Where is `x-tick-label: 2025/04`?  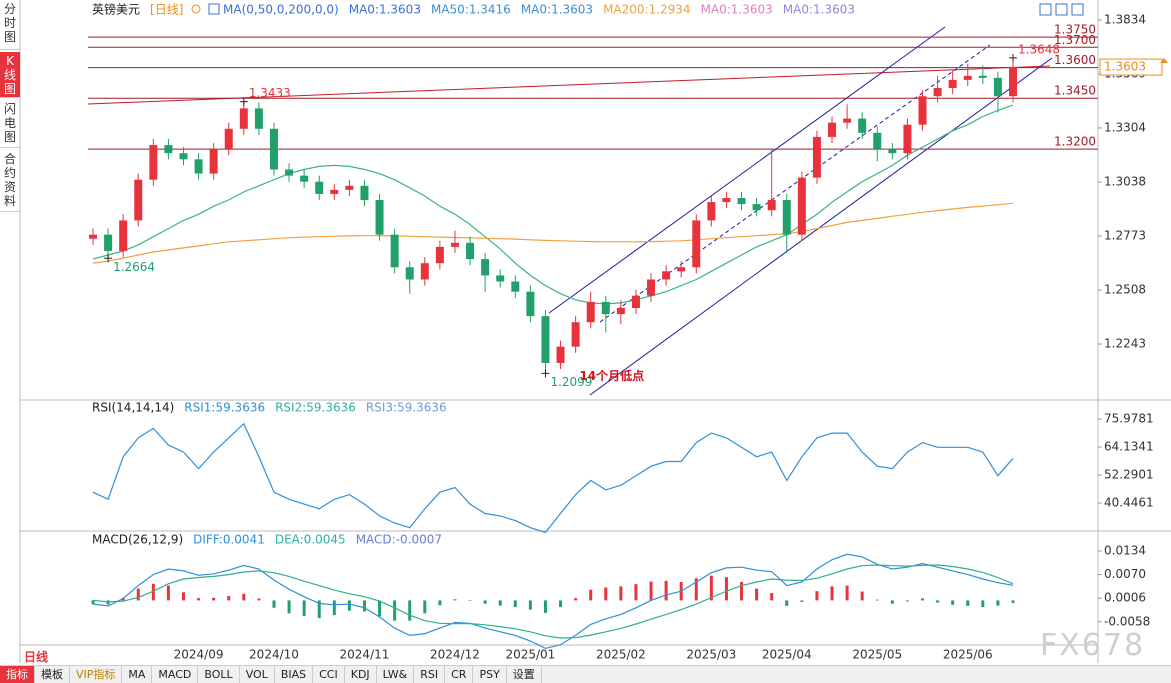
x-tick-label: 2025/04 is located at coordinates (787, 655).